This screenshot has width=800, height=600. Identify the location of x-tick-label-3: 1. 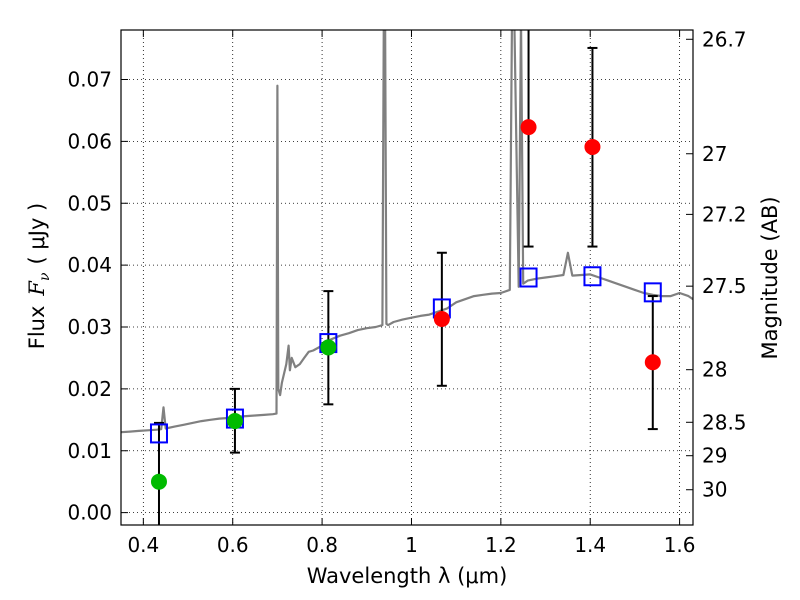
(411, 545).